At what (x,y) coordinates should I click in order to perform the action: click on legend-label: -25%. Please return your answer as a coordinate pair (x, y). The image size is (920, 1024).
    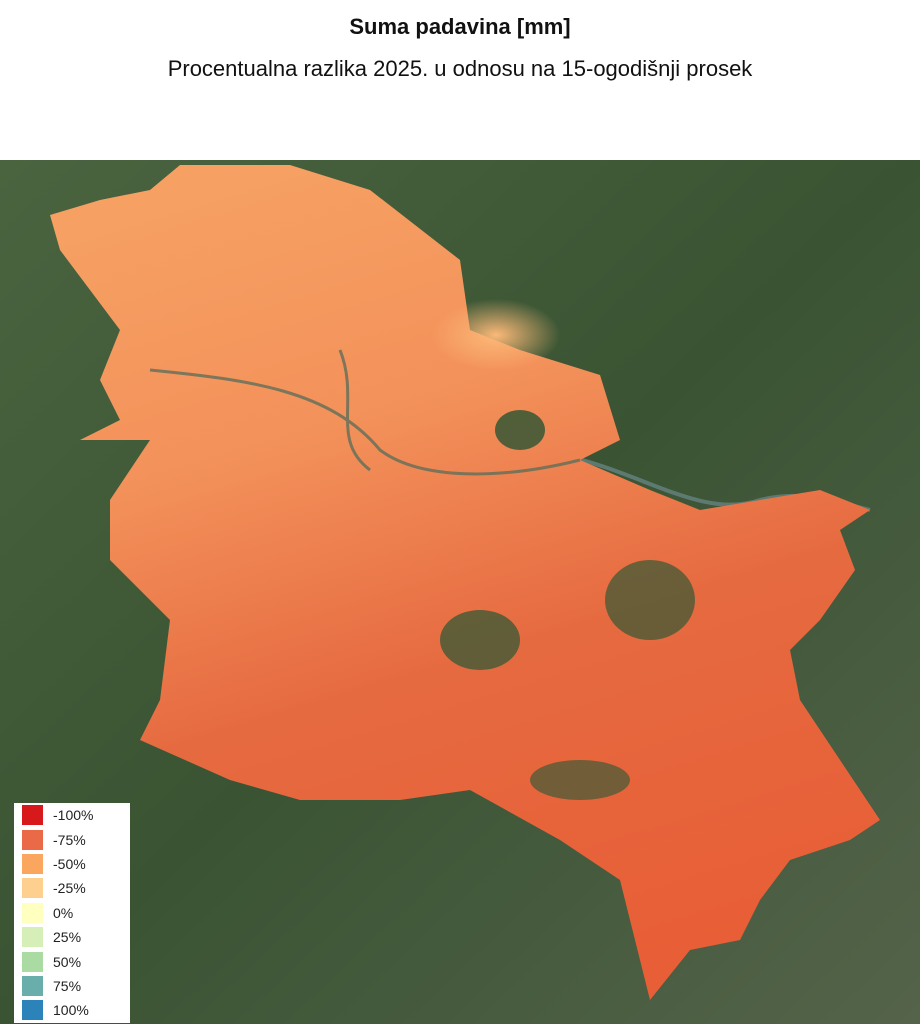
    Looking at the image, I should click on (69, 888).